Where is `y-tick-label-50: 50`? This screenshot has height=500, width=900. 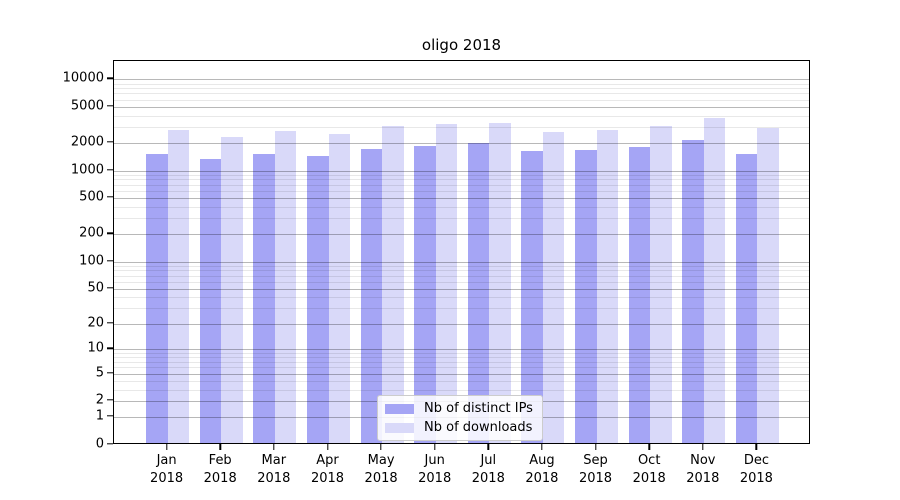
y-tick-label-50: 50 is located at coordinates (95, 288).